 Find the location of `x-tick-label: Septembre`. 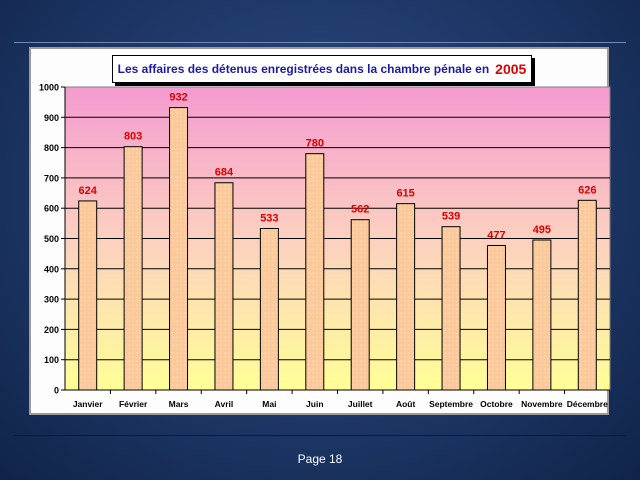

x-tick-label: Septembre is located at coordinates (451, 404).